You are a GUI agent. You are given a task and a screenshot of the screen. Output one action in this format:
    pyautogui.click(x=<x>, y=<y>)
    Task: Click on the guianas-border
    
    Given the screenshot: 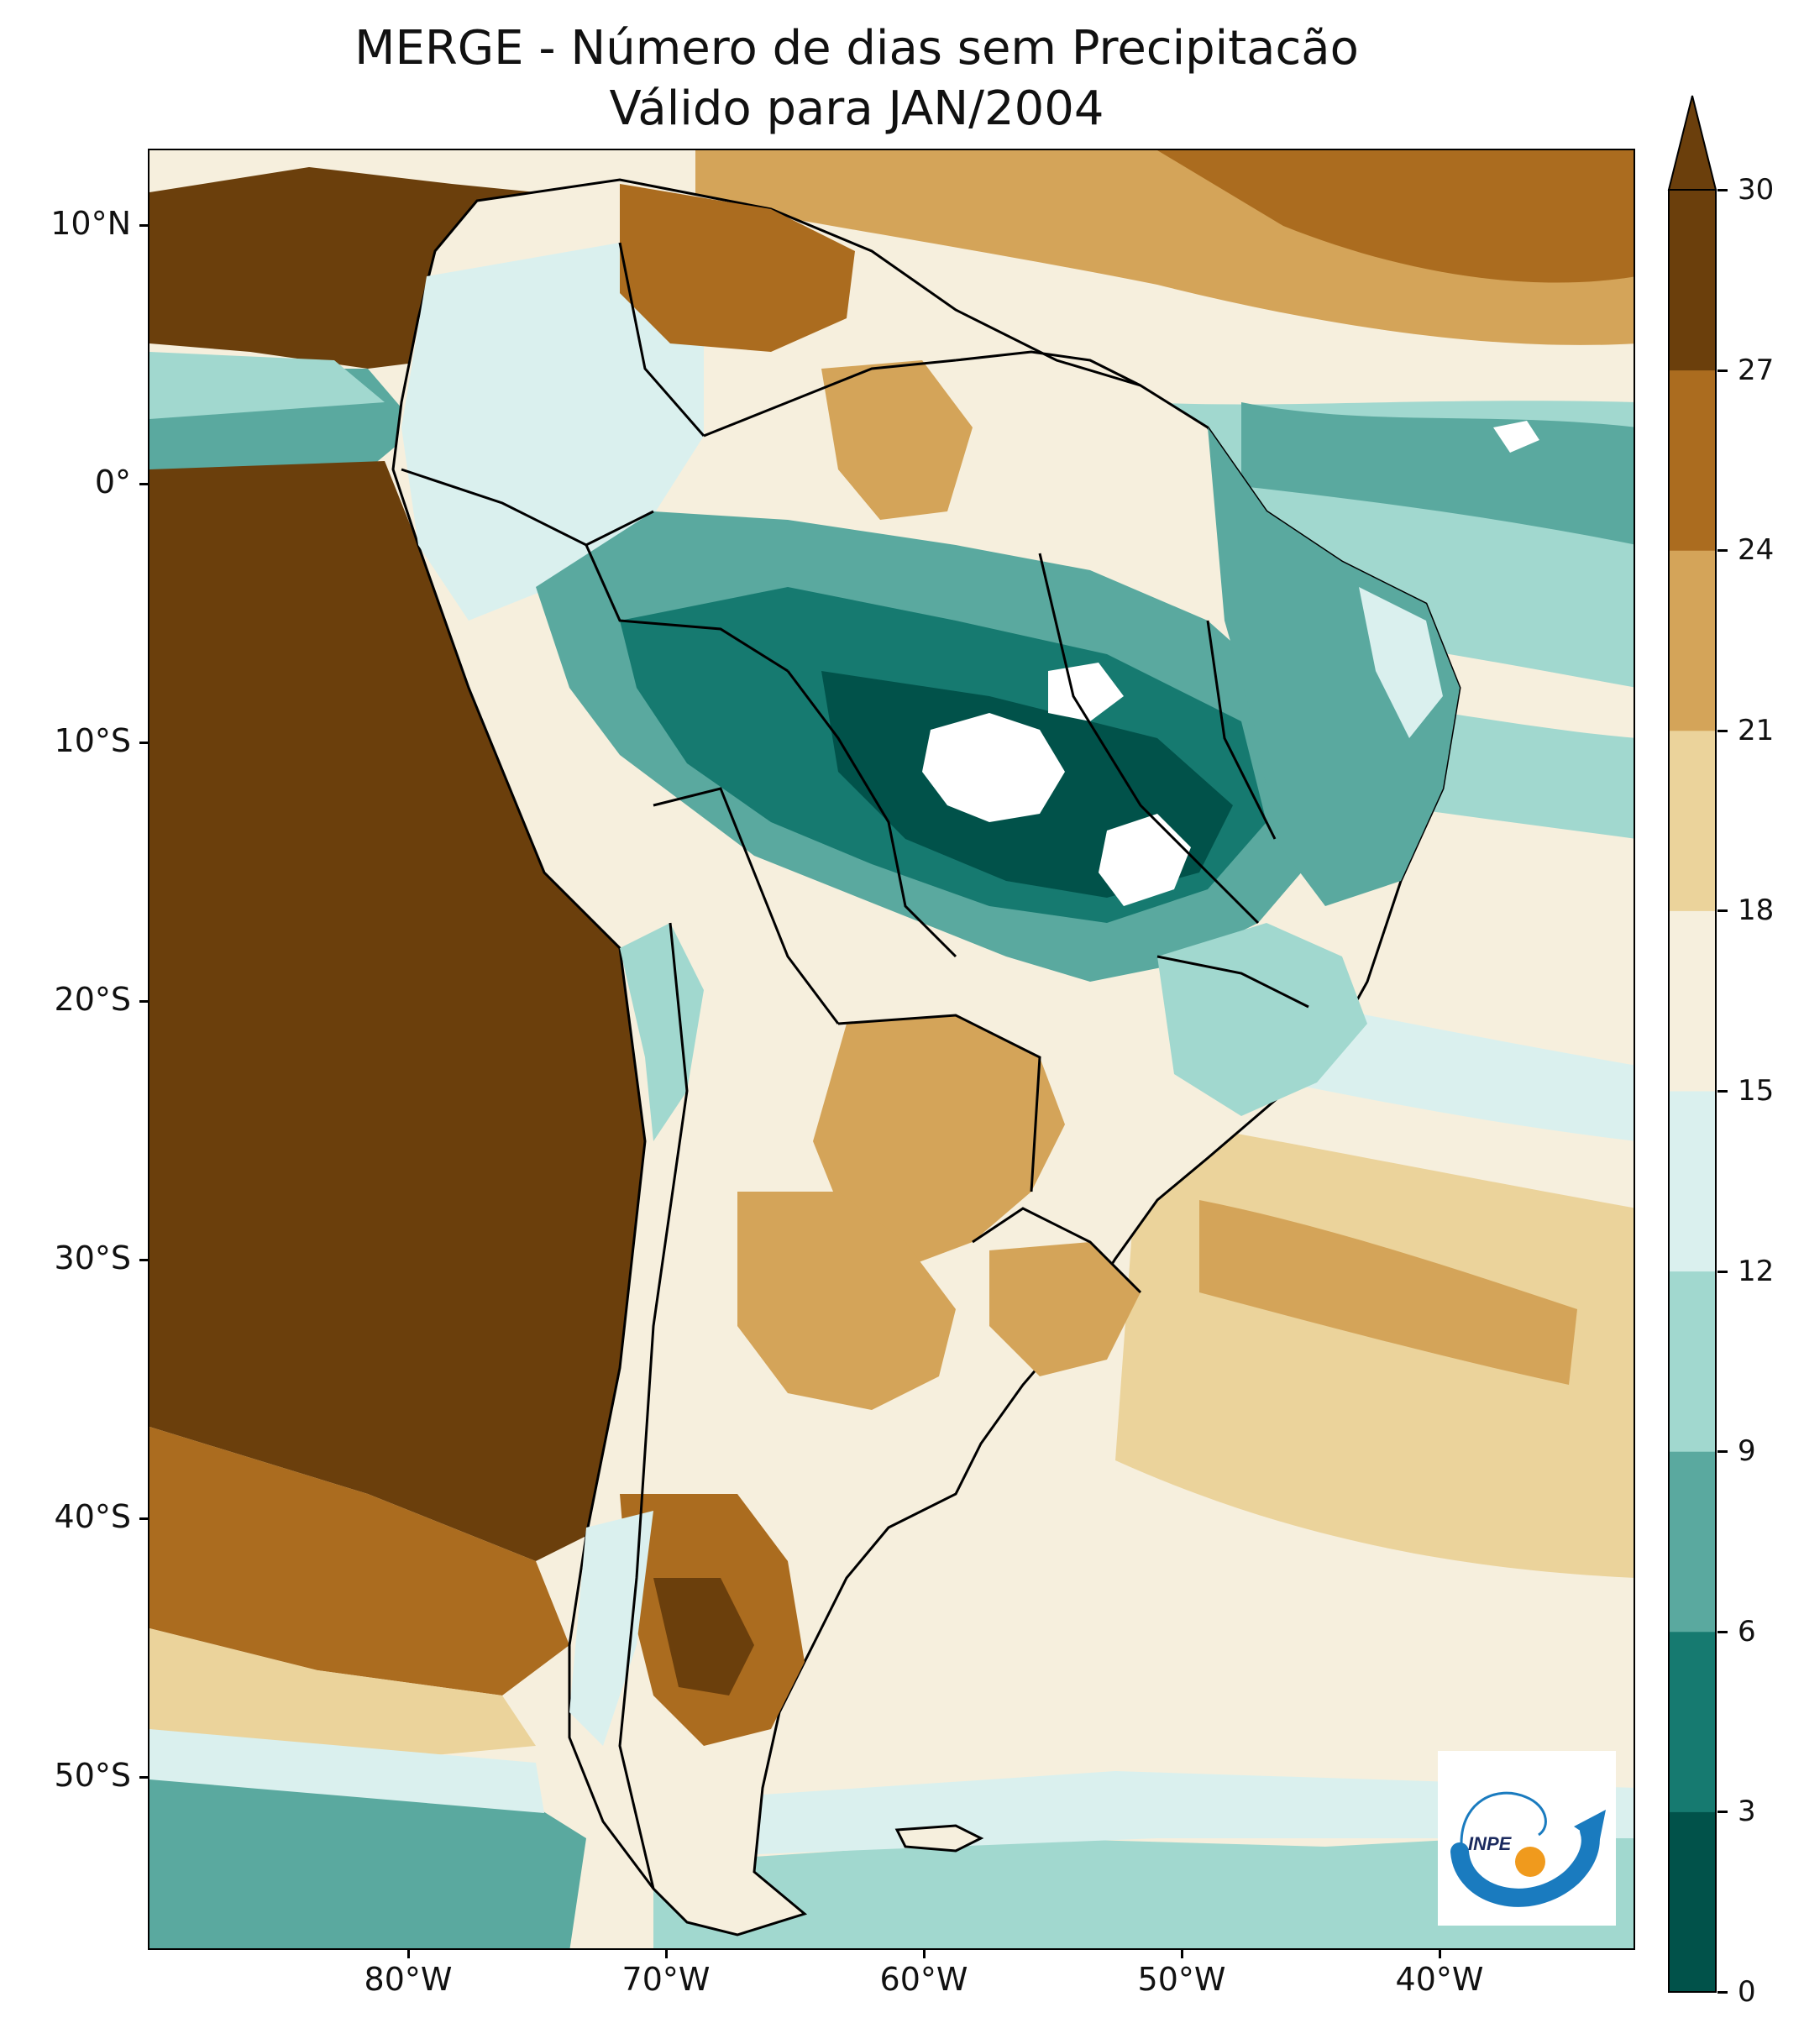 What is the action you would take?
    pyautogui.click(x=1048, y=368)
    